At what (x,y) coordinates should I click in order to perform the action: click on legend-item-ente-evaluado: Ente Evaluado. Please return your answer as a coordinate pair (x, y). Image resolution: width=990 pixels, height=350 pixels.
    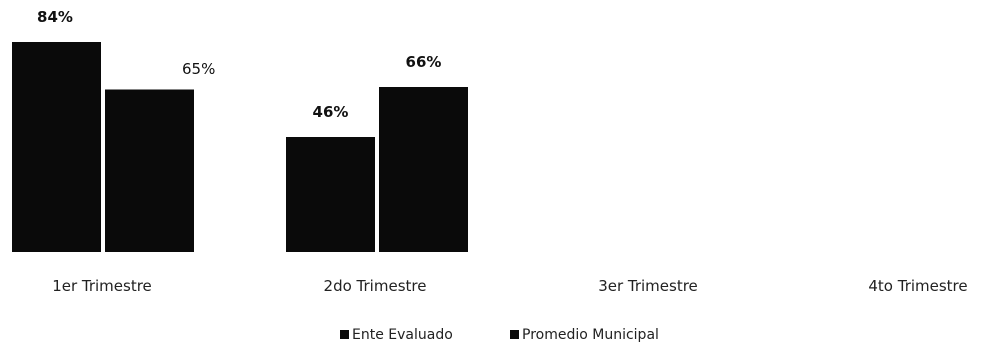
    Looking at the image, I should click on (396, 335).